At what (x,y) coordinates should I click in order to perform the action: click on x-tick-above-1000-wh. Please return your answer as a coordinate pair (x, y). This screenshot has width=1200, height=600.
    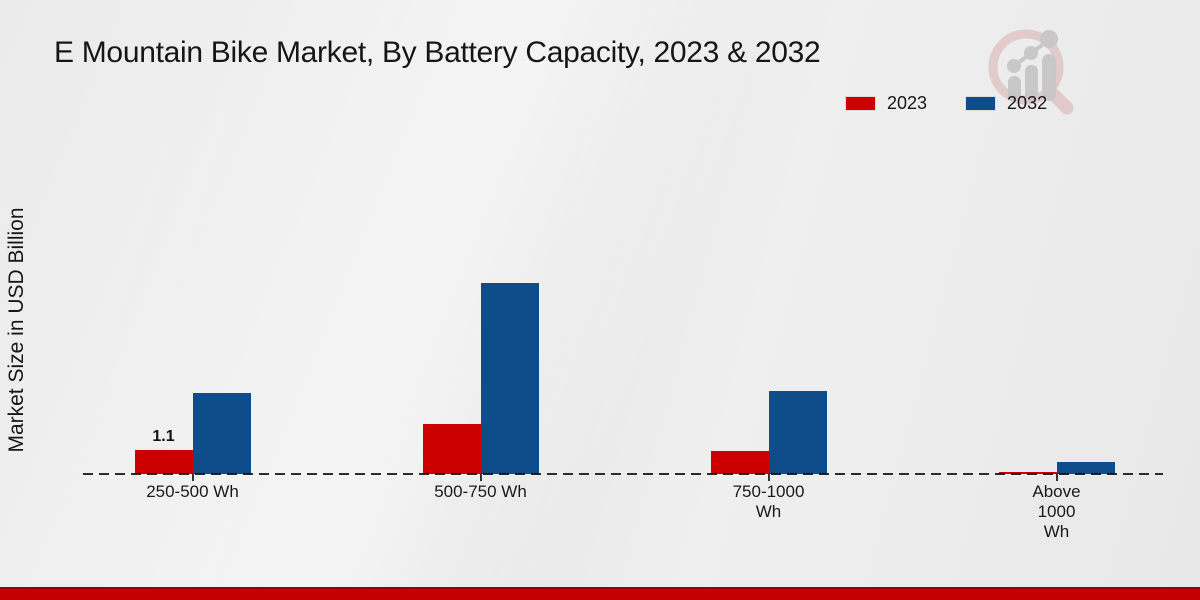
    Looking at the image, I should click on (1056, 477).